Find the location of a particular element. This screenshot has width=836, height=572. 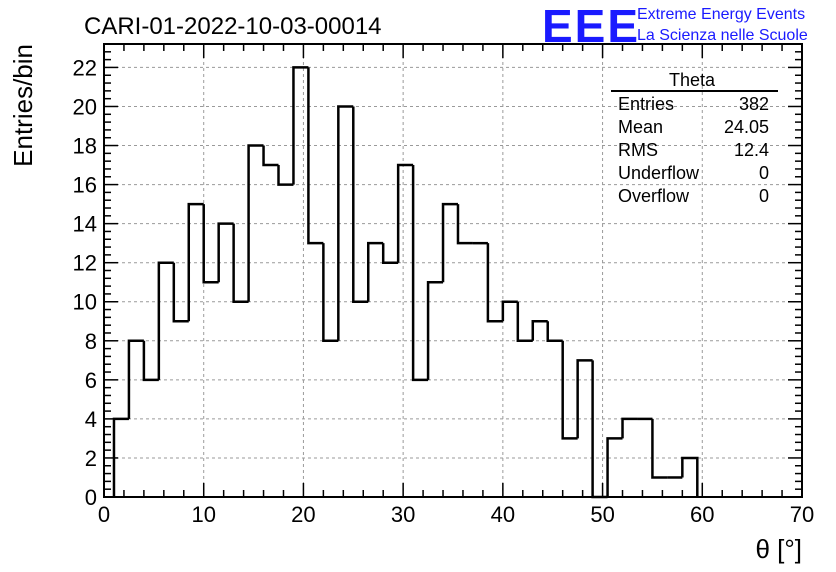

y-tick-label: 2 is located at coordinates (91, 458).